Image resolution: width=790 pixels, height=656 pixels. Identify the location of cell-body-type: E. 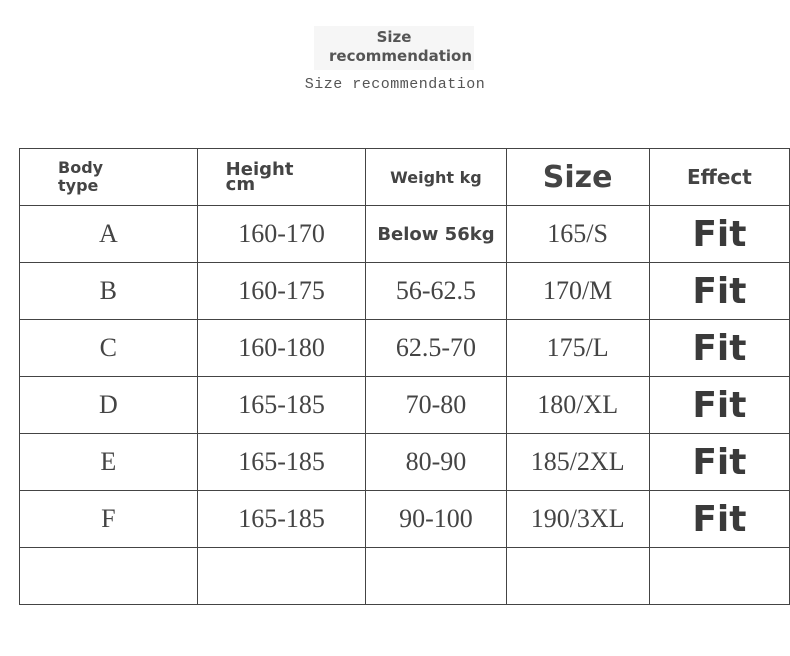
(108, 462).